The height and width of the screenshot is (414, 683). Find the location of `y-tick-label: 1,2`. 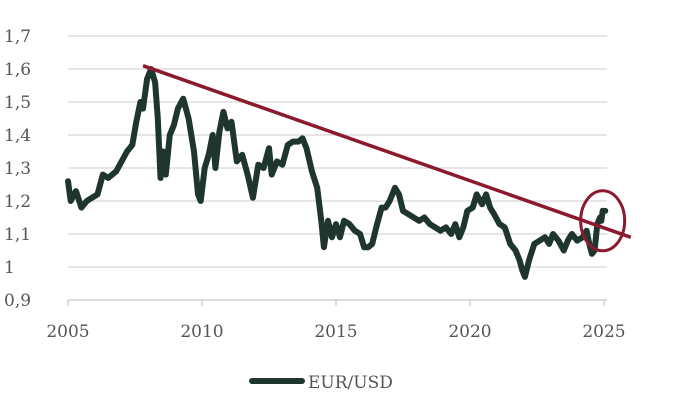

y-tick-label: 1,2 is located at coordinates (17, 202).